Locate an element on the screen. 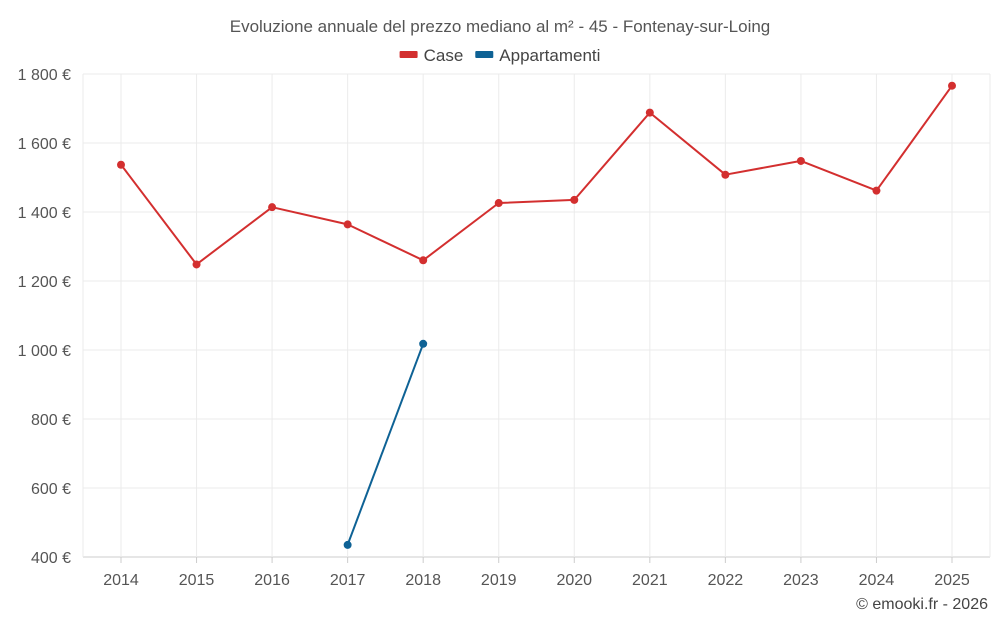  x-tick-label: 2015 is located at coordinates (197, 580).